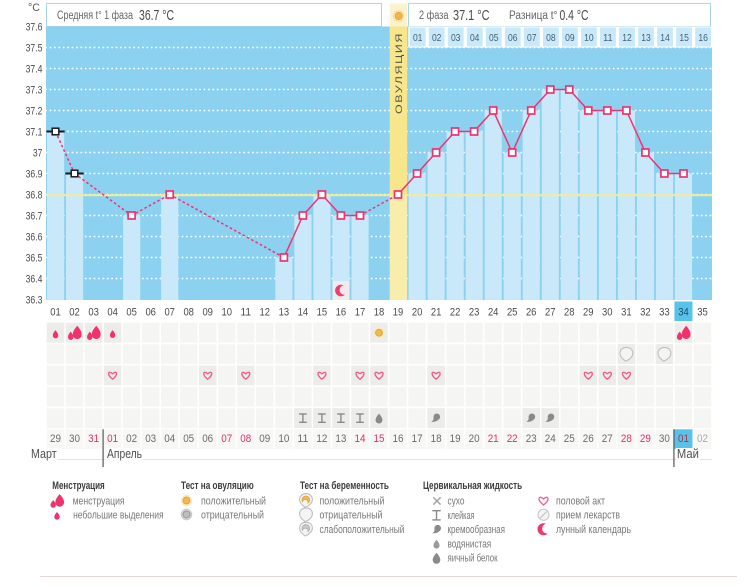 The image size is (750, 587). What do you see at coordinates (34, 216) in the screenshot?
I see `svg-text: 36.7` at bounding box center [34, 216].